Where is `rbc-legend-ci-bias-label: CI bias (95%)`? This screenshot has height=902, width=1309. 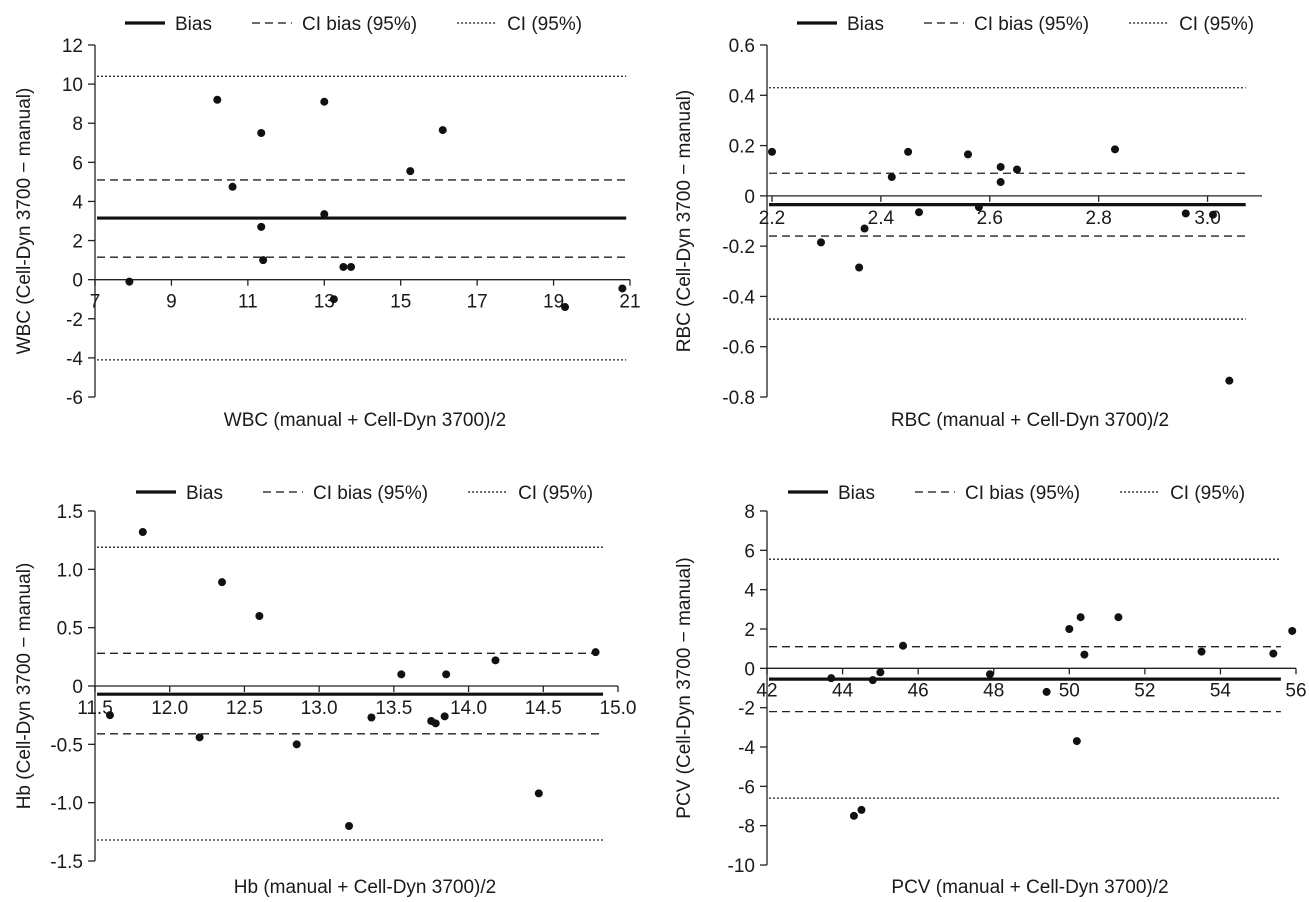 rbc-legend-ci-bias-label: CI bias (95%) is located at coordinates (1031, 24).